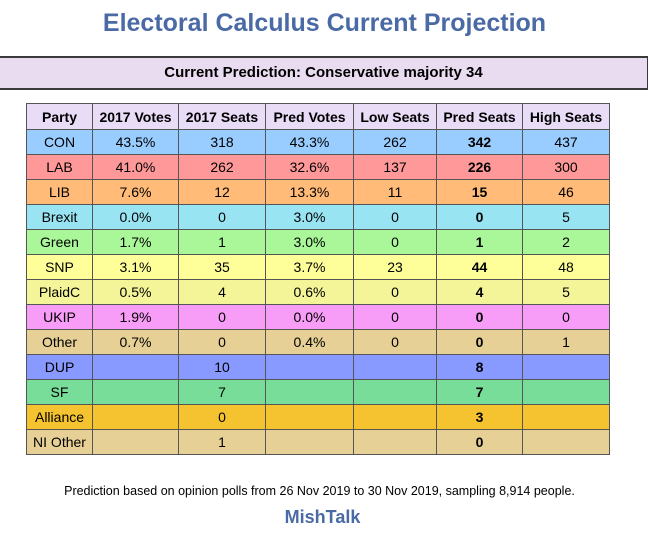 The width and height of the screenshot is (649, 542). I want to click on cell-party: CON, so click(59, 142).